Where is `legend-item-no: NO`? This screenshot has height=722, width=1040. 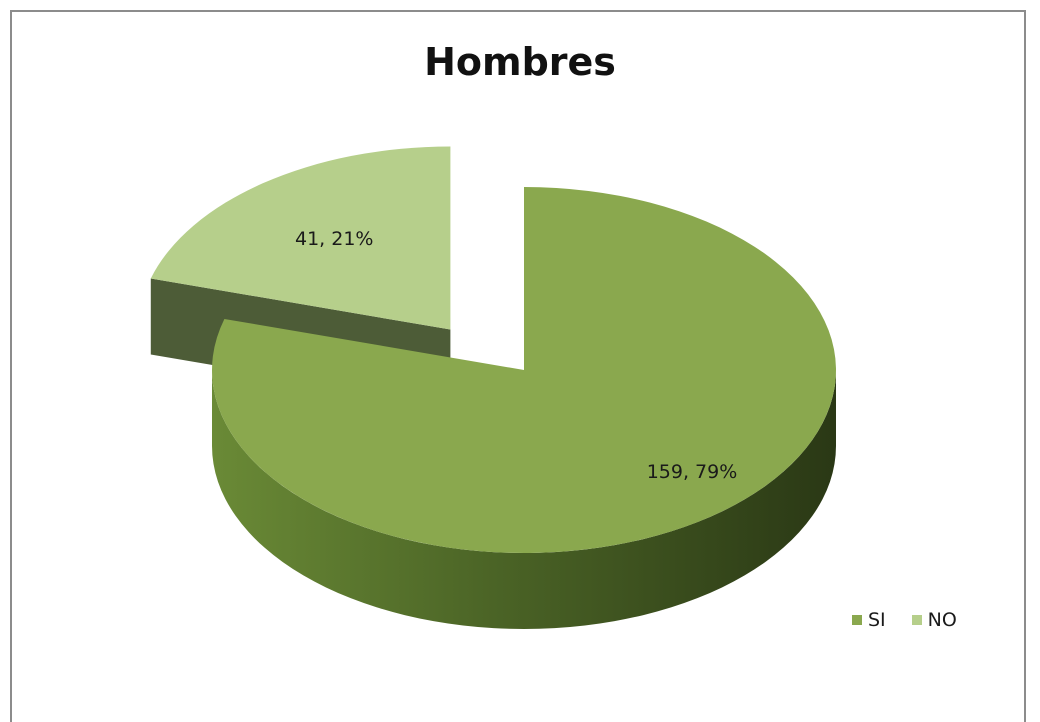
legend-item-no: NO is located at coordinates (934, 620).